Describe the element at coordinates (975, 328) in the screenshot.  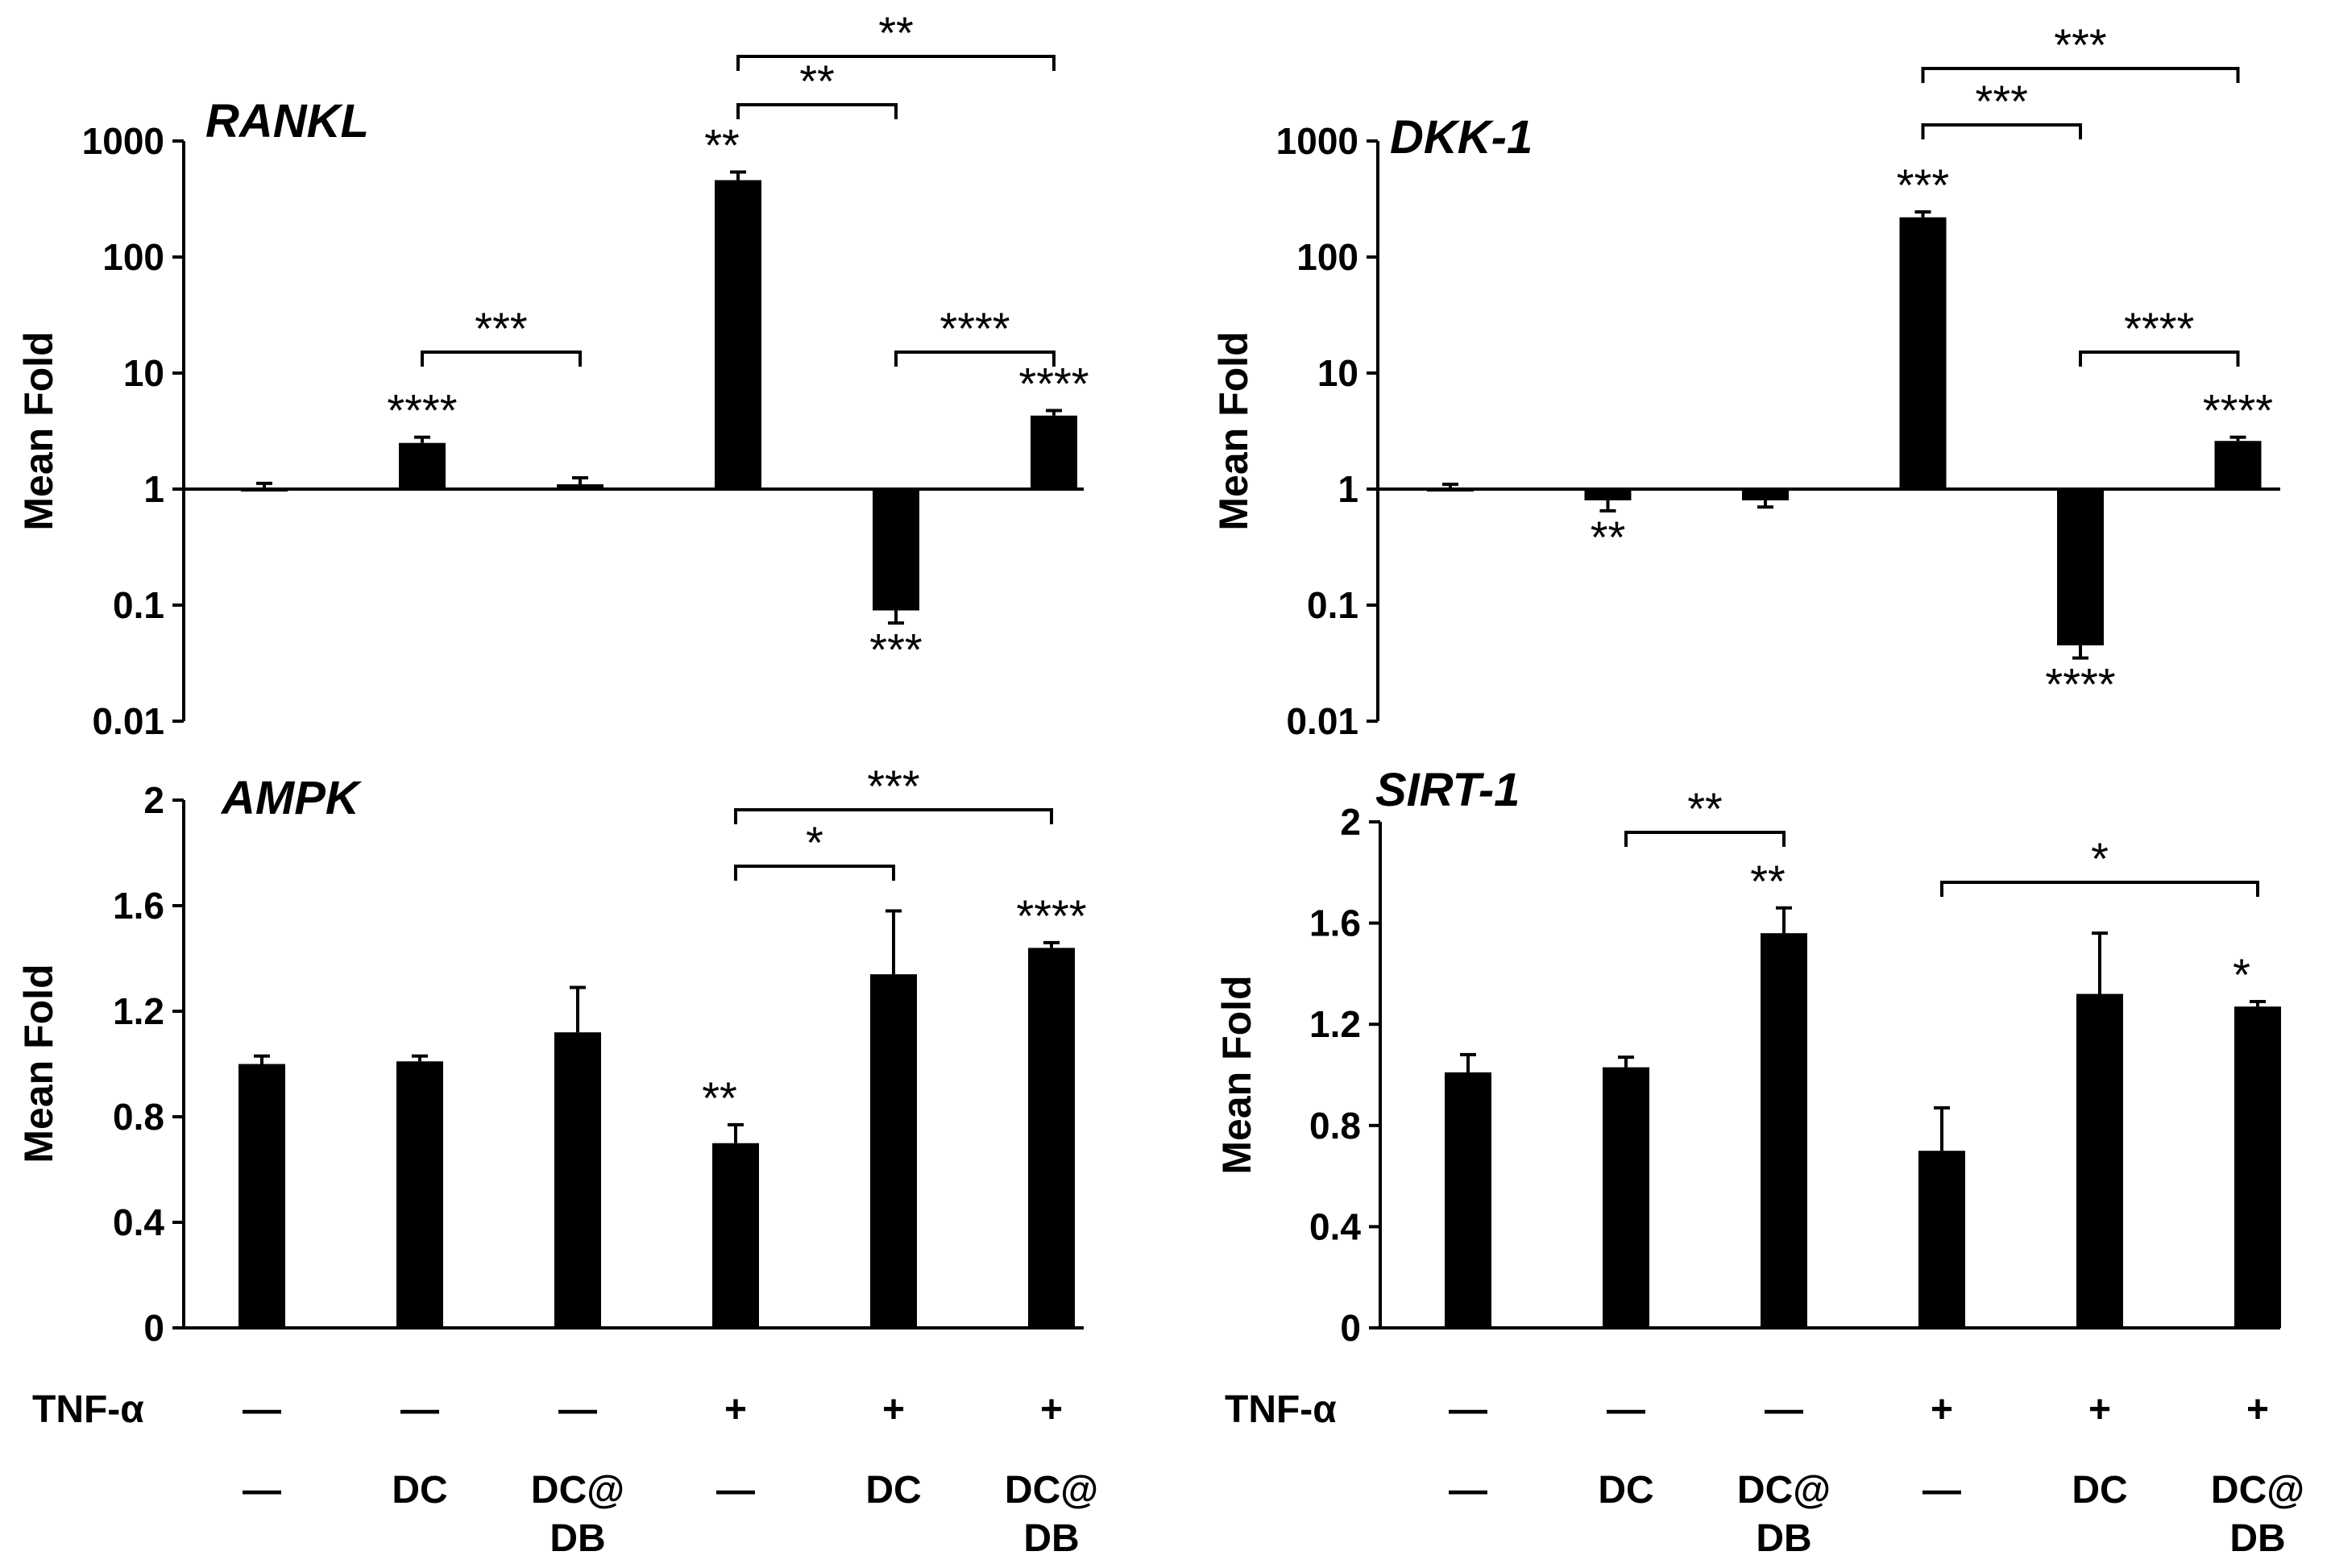
I see `bracket-label: ****` at that location.